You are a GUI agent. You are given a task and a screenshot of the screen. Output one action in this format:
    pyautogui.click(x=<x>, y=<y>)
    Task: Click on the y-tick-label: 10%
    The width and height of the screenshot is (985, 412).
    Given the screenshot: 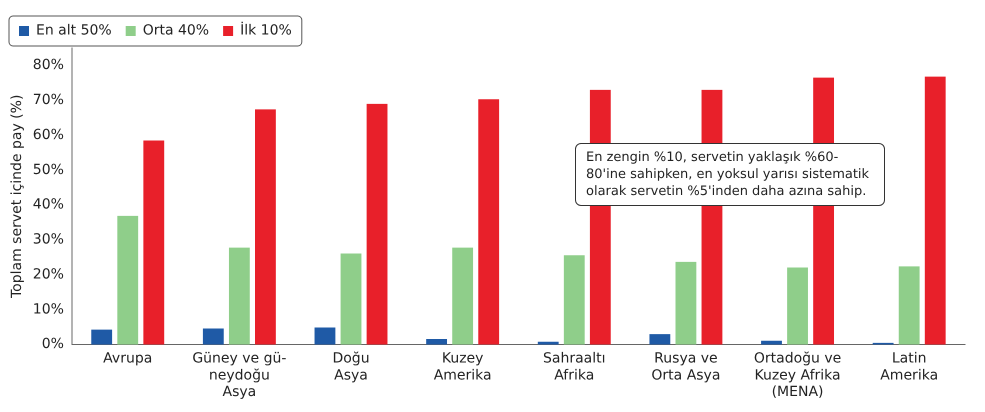 What is the action you would take?
    pyautogui.click(x=48, y=309)
    